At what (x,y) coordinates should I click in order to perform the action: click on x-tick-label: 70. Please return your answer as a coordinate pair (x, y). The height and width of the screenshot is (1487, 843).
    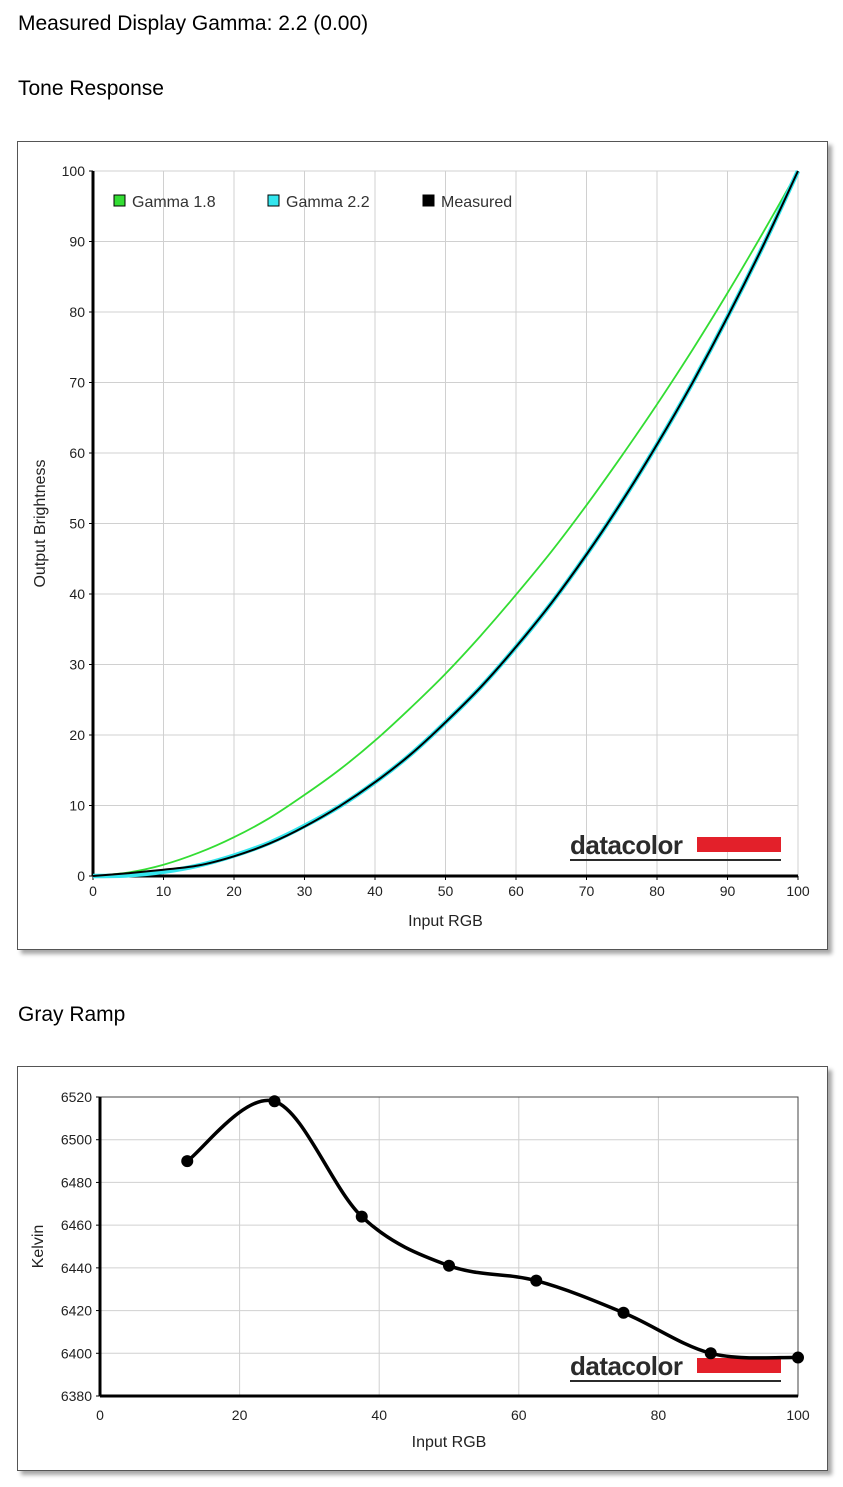
    Looking at the image, I should click on (587, 891).